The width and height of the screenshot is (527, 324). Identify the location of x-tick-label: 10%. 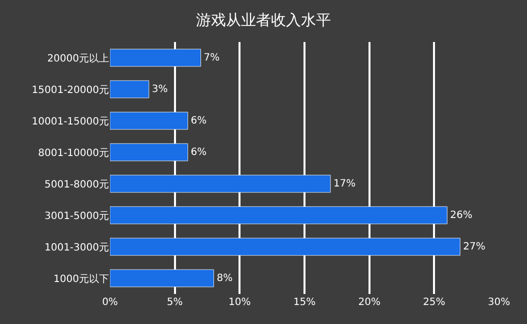
(239, 302).